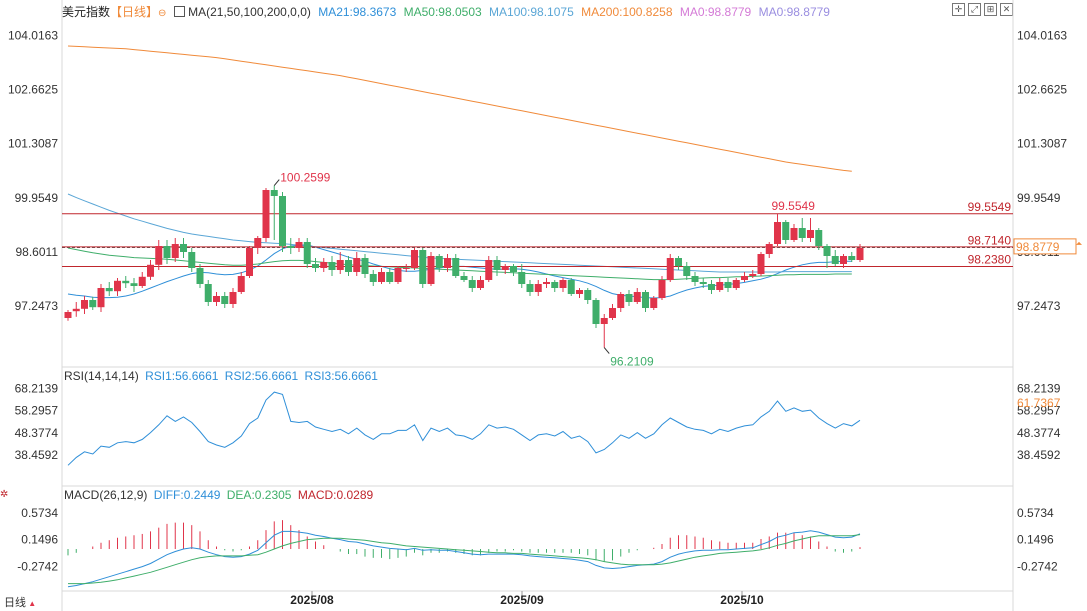 Image resolution: width=1087 pixels, height=611 pixels. Describe the element at coordinates (627, 12) in the screenshot. I see `ma200-value: MA200:100.8258` at that location.